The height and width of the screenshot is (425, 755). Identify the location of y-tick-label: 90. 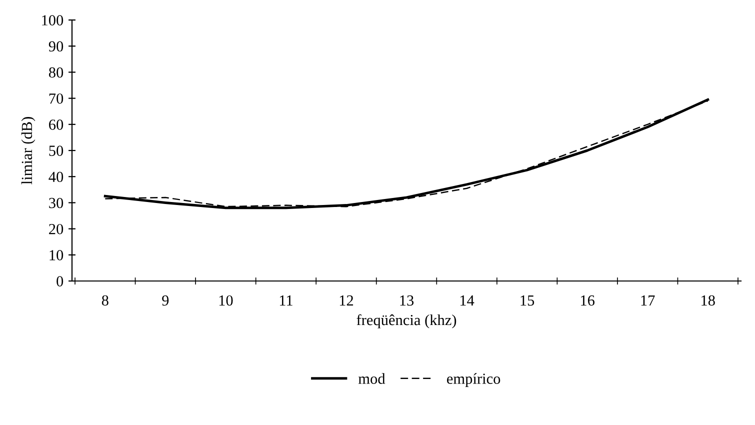
(56, 46).